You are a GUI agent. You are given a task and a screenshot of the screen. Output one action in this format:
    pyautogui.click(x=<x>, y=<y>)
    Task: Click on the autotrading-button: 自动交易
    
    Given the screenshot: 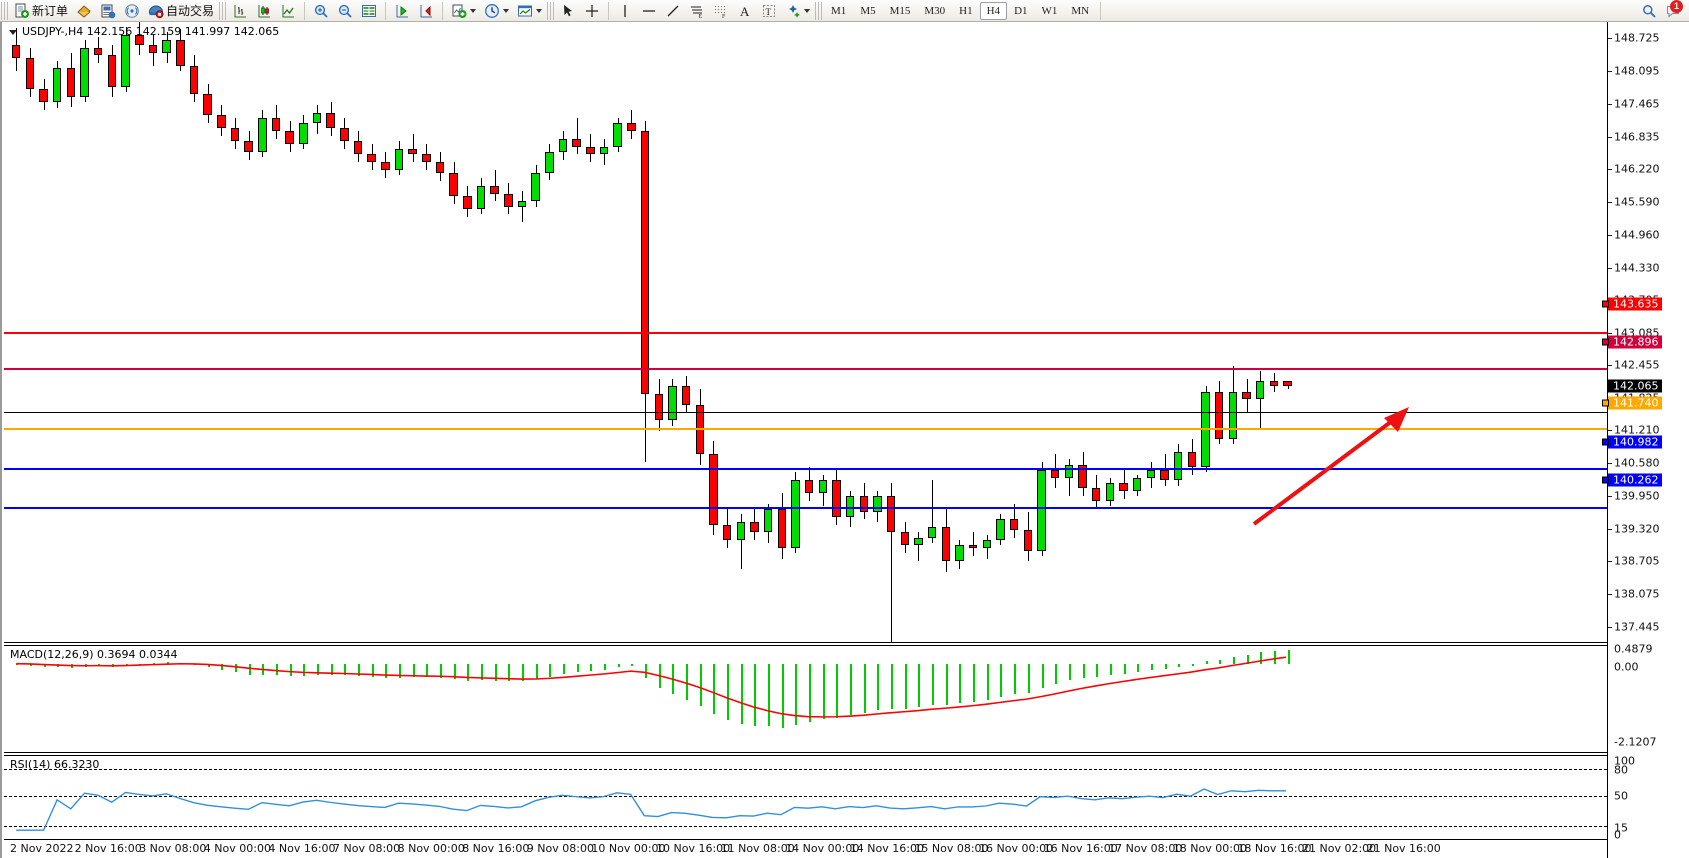 What is the action you would take?
    pyautogui.click(x=181, y=11)
    